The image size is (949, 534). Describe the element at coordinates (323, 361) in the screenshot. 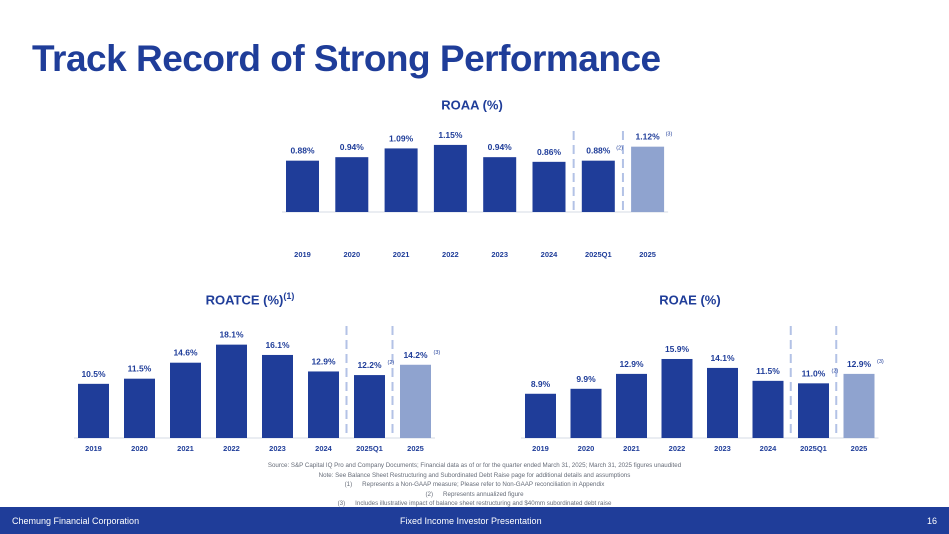

I see `data-label-2024: 12.9%` at that location.